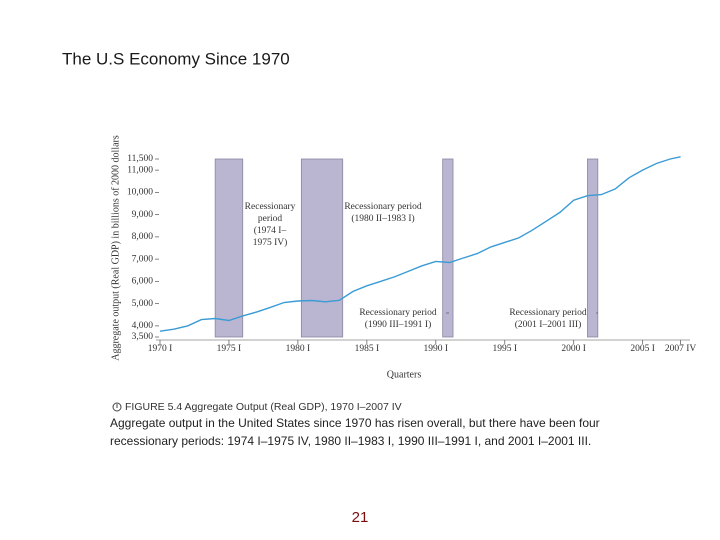 Image resolution: width=720 pixels, height=540 pixels. Describe the element at coordinates (143, 259) in the screenshot. I see `y-tick-label: 7,000` at that location.